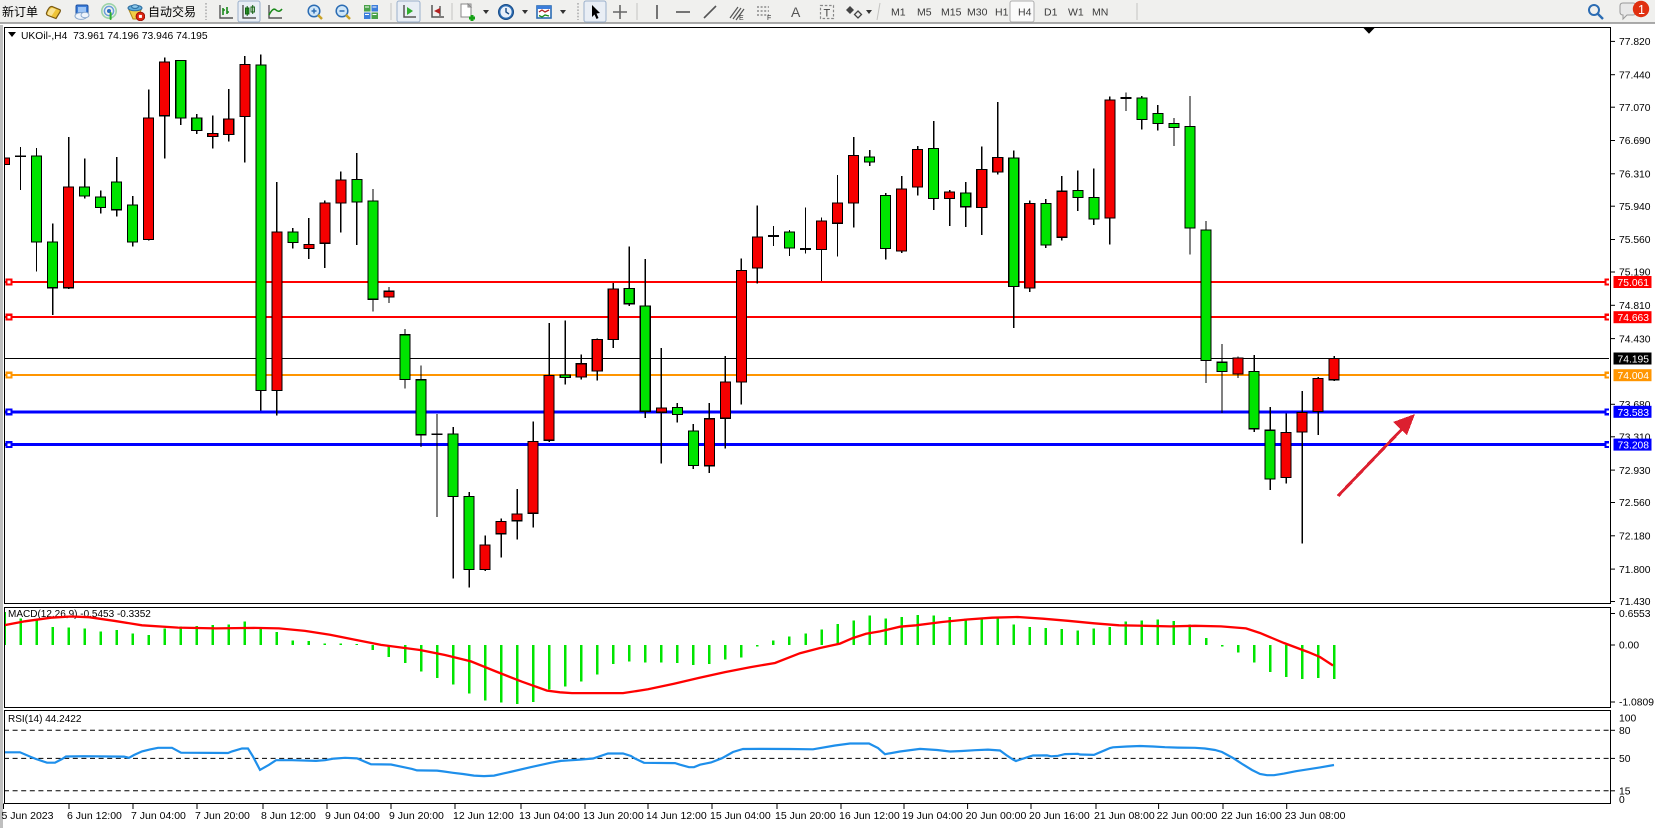 The image size is (1655, 828). What do you see at coordinates (1635, 273) in the screenshot?
I see `svg-text: 75.190` at bounding box center [1635, 273].